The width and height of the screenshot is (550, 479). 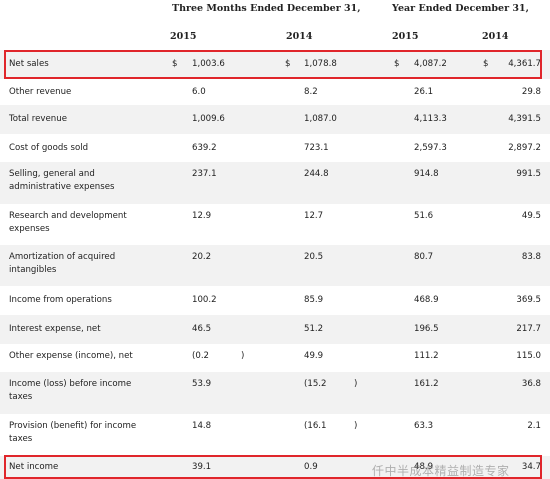 What do you see at coordinates (315, 384) in the screenshot?
I see `row-value: (15.2` at bounding box center [315, 384].